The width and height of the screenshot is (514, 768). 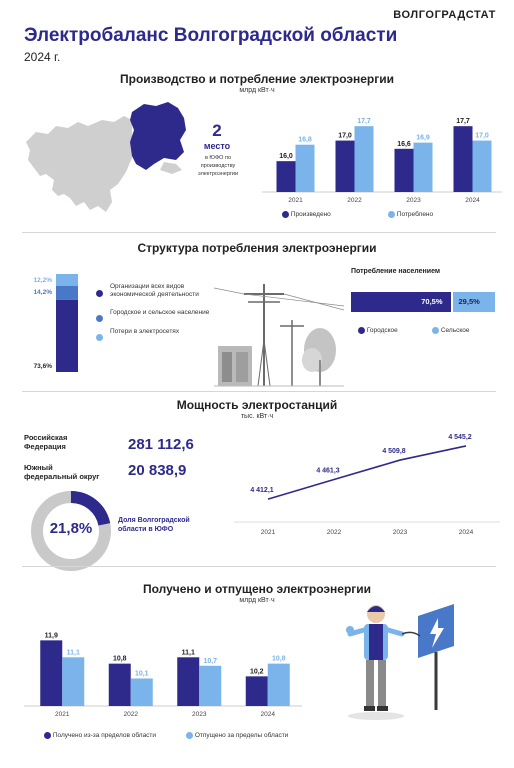 I want to click on brand-logo: ВОЛГОГРАДСТАТ, so click(x=444, y=15).